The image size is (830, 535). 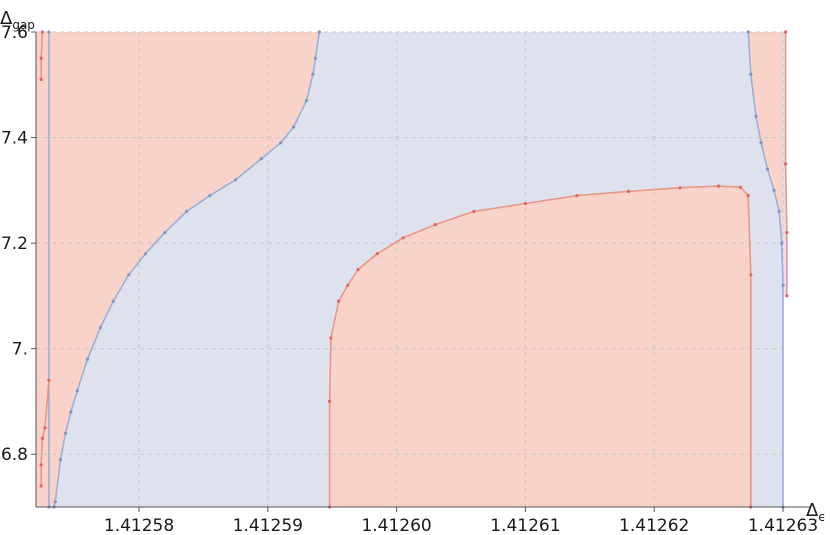 I want to click on y-tick-label: 7.2, so click(x=14, y=244).